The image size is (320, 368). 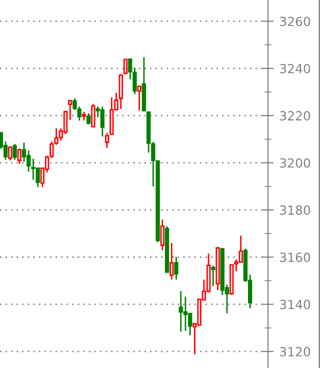 What do you see at coordinates (295, 163) in the screenshot?
I see `y-tick-label: 3200` at bounding box center [295, 163].